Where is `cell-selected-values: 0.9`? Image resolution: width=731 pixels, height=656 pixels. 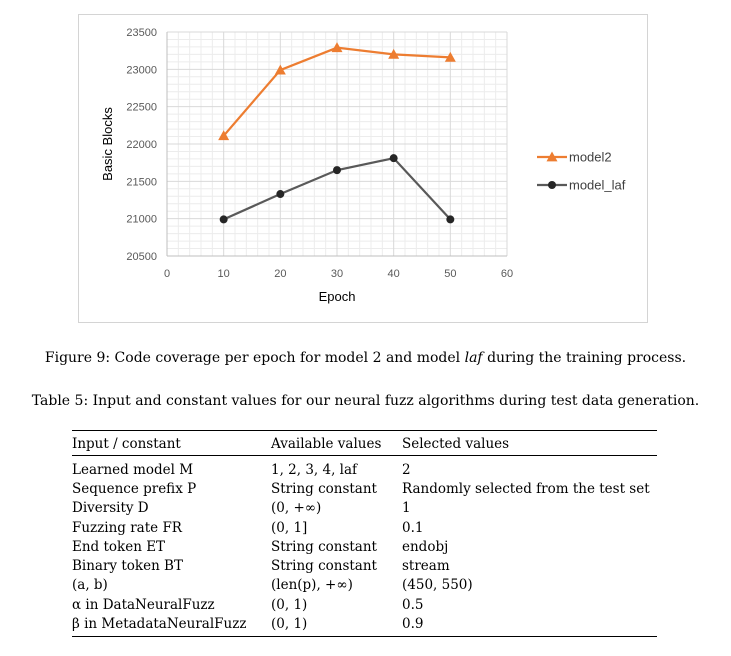
cell-selected-values: 0.9 is located at coordinates (529, 625).